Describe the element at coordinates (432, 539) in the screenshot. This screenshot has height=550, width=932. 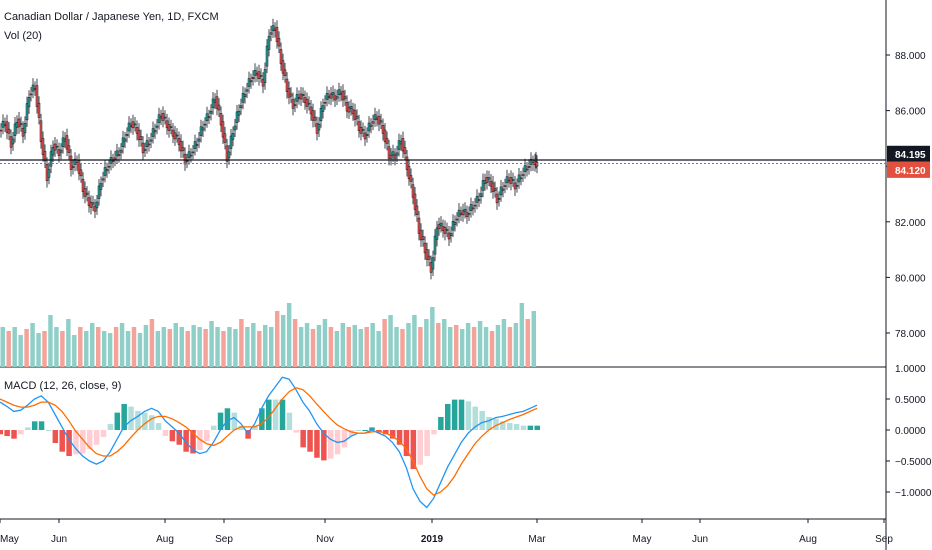
I see `time-tick-label: 2019` at that location.